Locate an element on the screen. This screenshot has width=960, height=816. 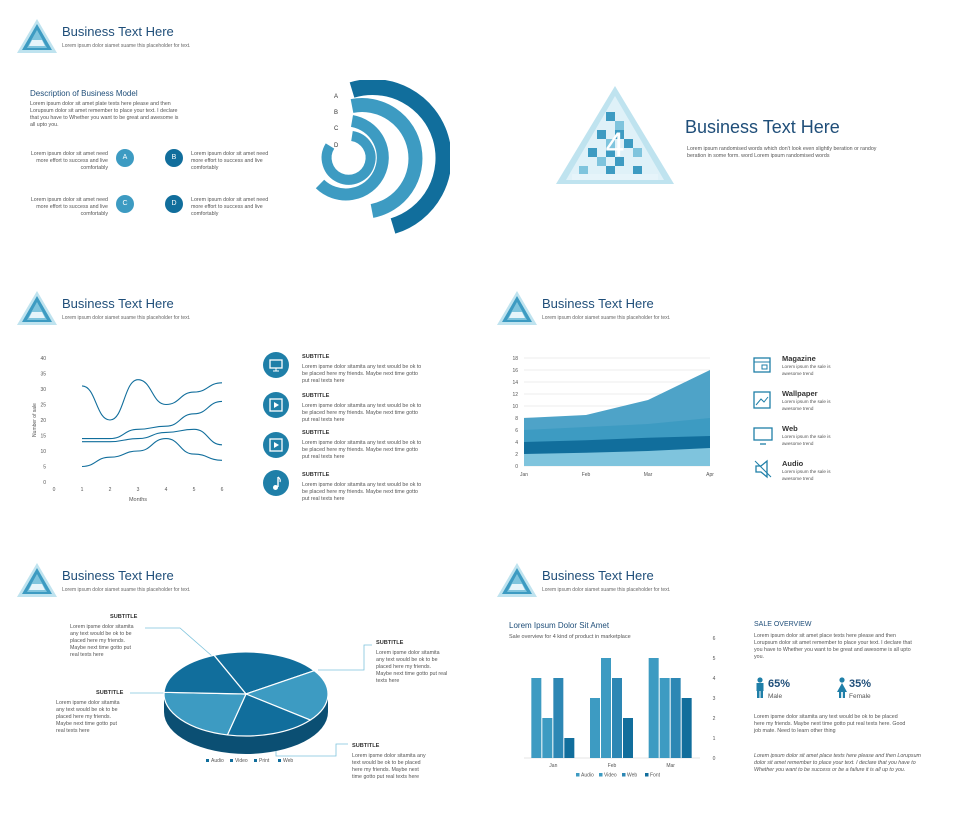
x-tick-label: Jan is located at coordinates (524, 475).